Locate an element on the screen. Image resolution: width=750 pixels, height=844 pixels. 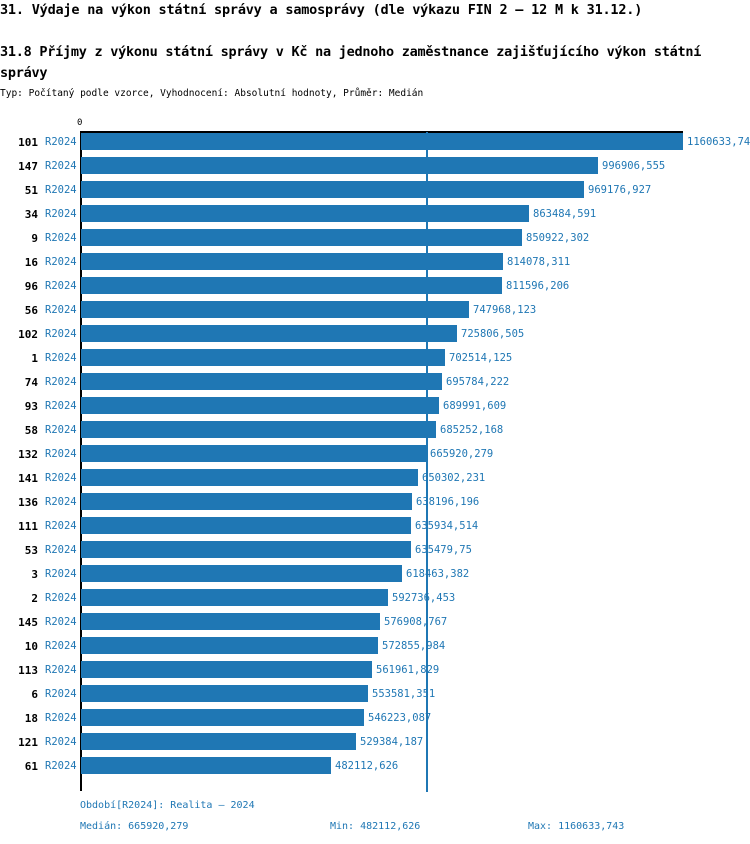
bar-row: 136 R2024 638196,196 is located at coordinates (375, 504).